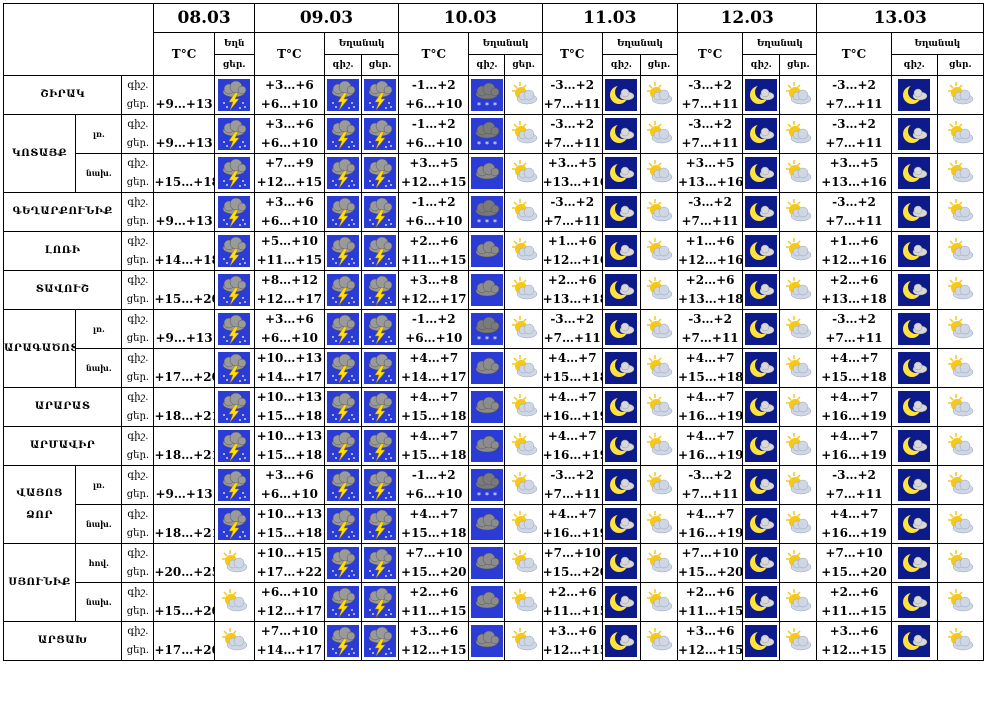 The height and width of the screenshot is (703, 987). What do you see at coordinates (62, 641) in the screenshot?
I see `region-name: ԱՐՑԱԽ` at bounding box center [62, 641].